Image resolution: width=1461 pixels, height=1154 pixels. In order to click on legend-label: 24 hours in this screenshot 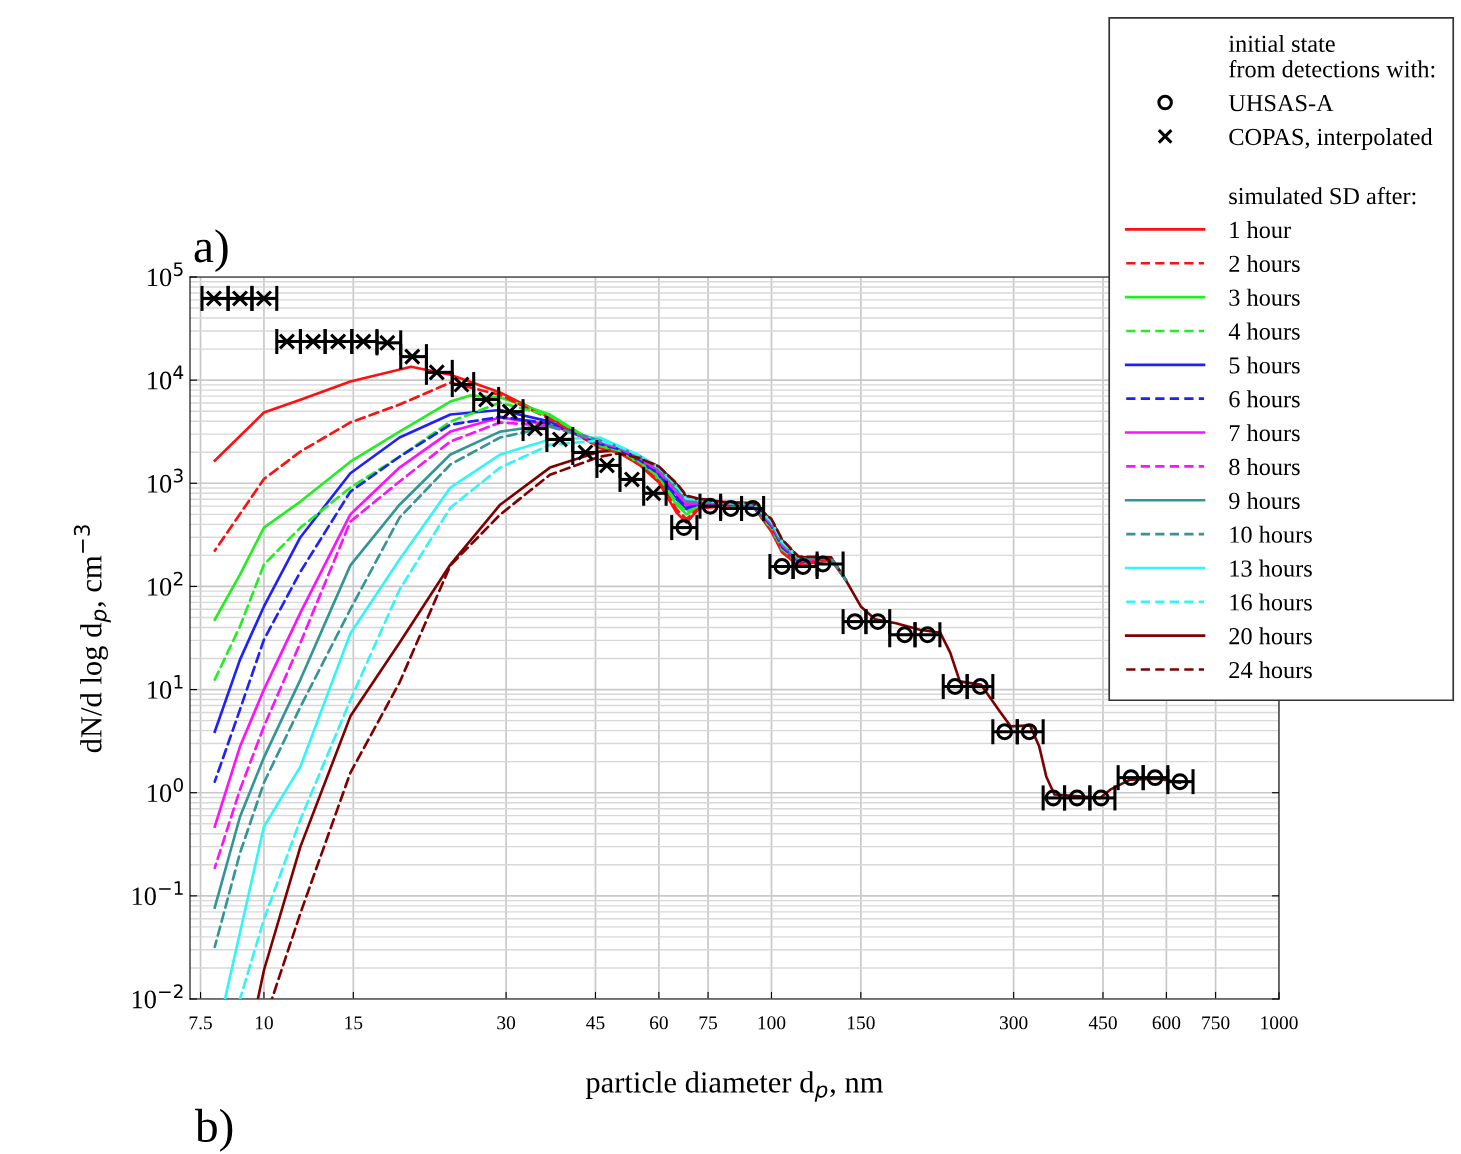, I will do `click(1270, 670)`.